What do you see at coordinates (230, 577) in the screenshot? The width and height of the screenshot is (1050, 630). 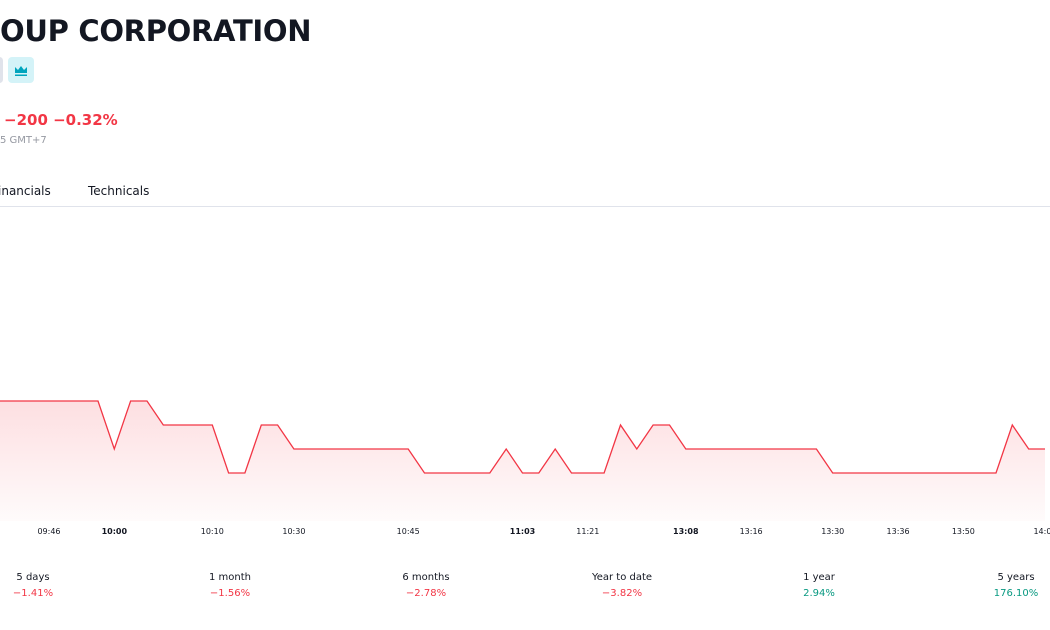 I see `period-name: 1 month` at bounding box center [230, 577].